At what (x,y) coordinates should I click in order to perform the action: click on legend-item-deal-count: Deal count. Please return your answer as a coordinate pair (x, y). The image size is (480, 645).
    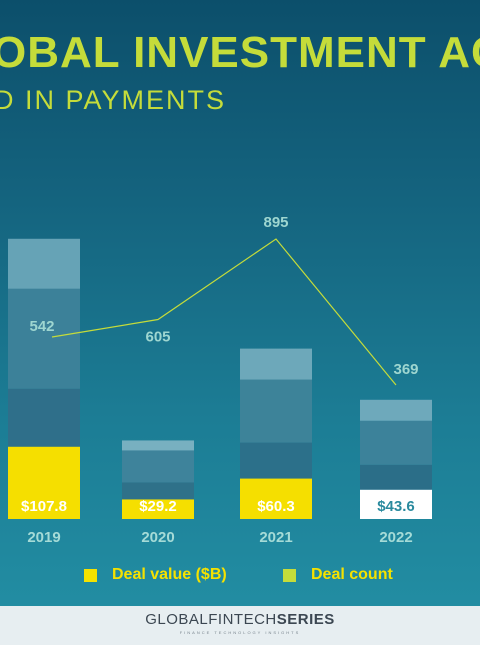
    Looking at the image, I should click on (338, 575).